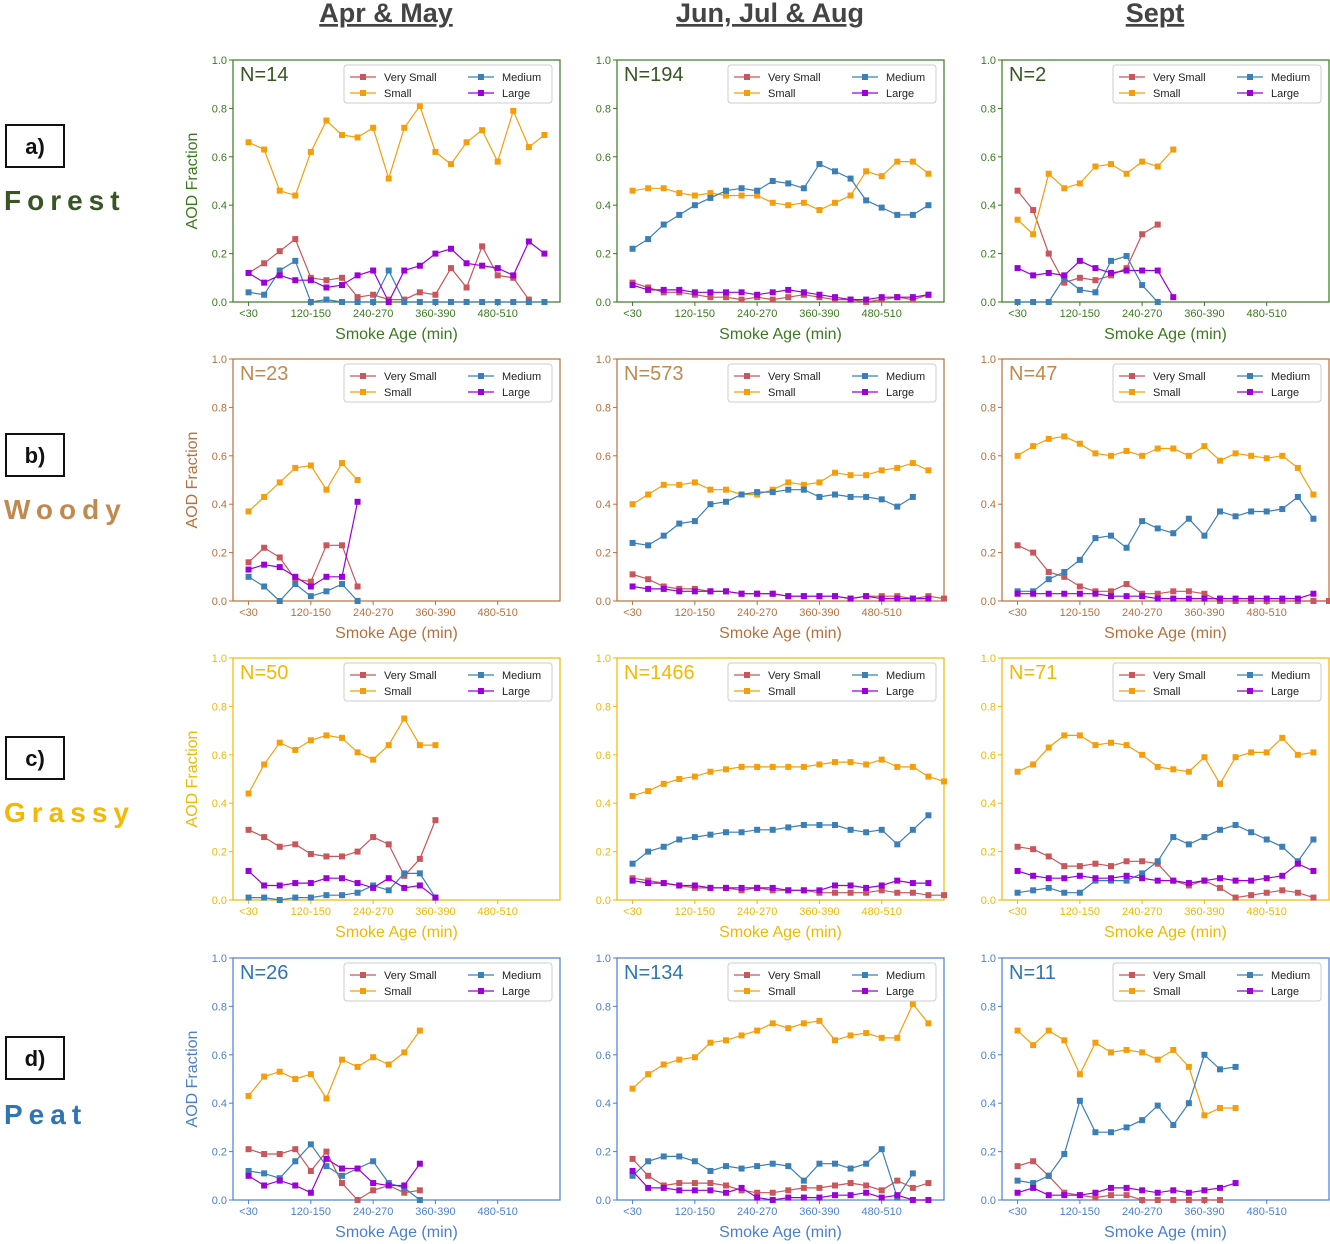 Image resolution: width=1330 pixels, height=1244 pixels. I want to click on x-tick-label: <30, so click(248, 1212).